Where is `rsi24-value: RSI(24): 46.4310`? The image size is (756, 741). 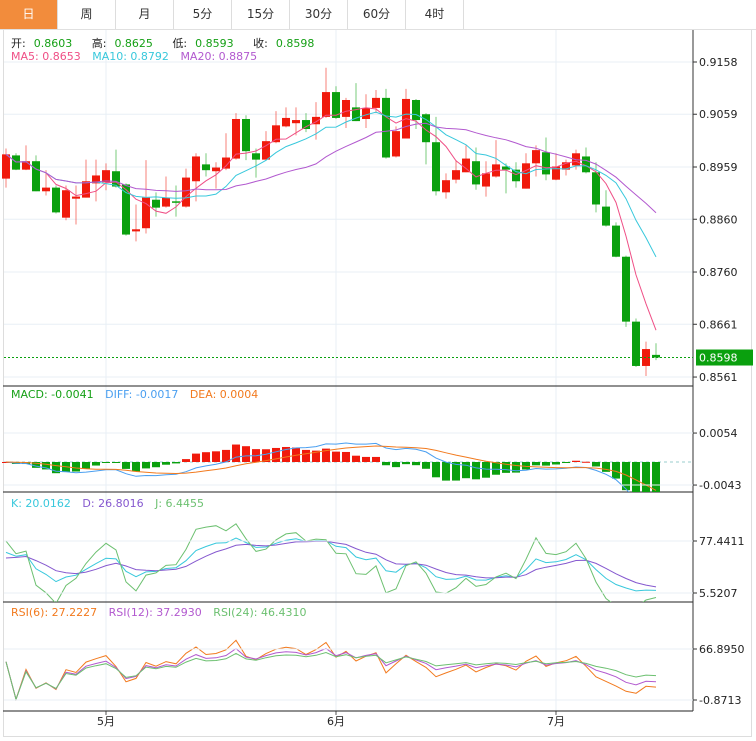 rsi24-value: RSI(24): 46.4310 is located at coordinates (260, 612).